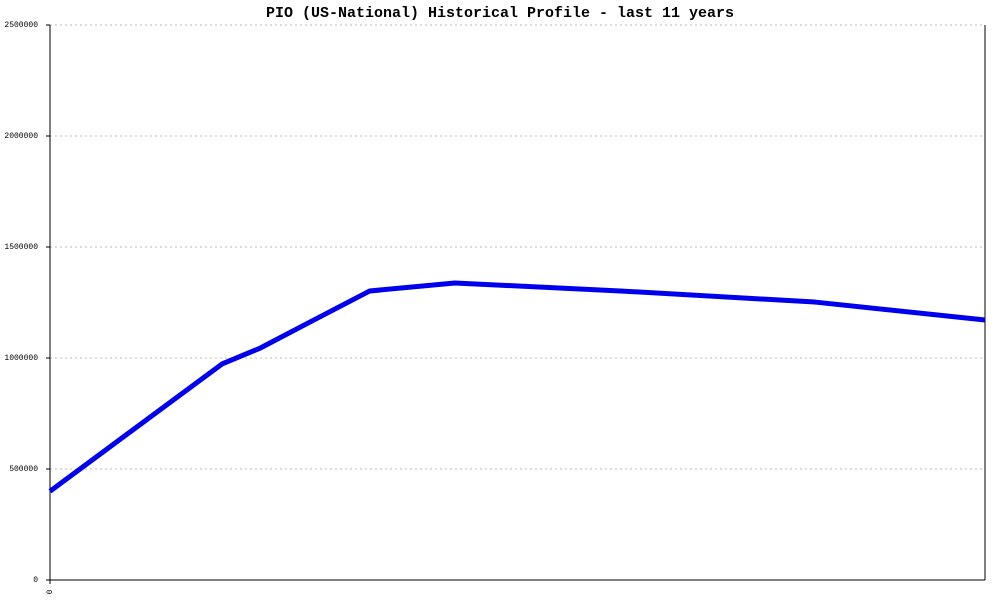 The height and width of the screenshot is (600, 1000). What do you see at coordinates (21, 25) in the screenshot?
I see `y-tick-label: 2500000` at bounding box center [21, 25].